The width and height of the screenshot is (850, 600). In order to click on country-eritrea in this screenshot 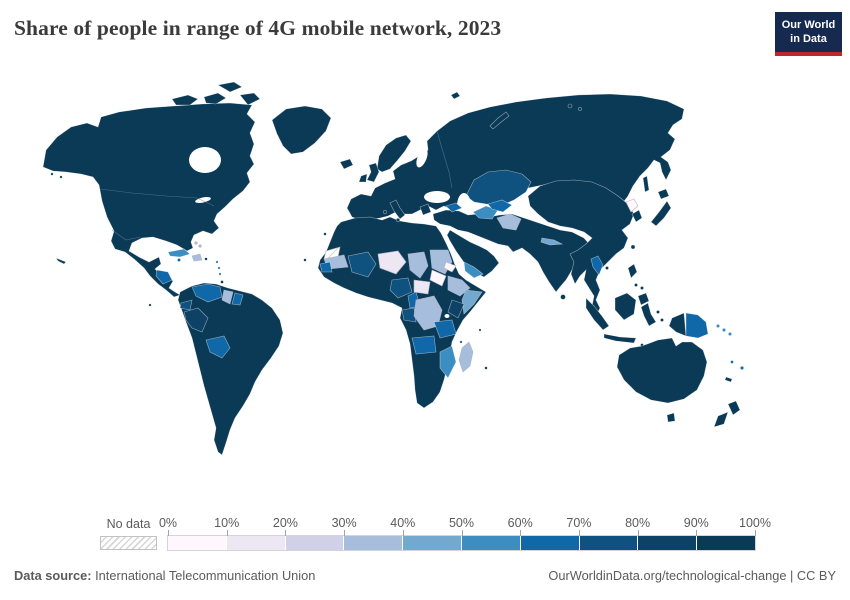, I will do `click(450, 267)`.